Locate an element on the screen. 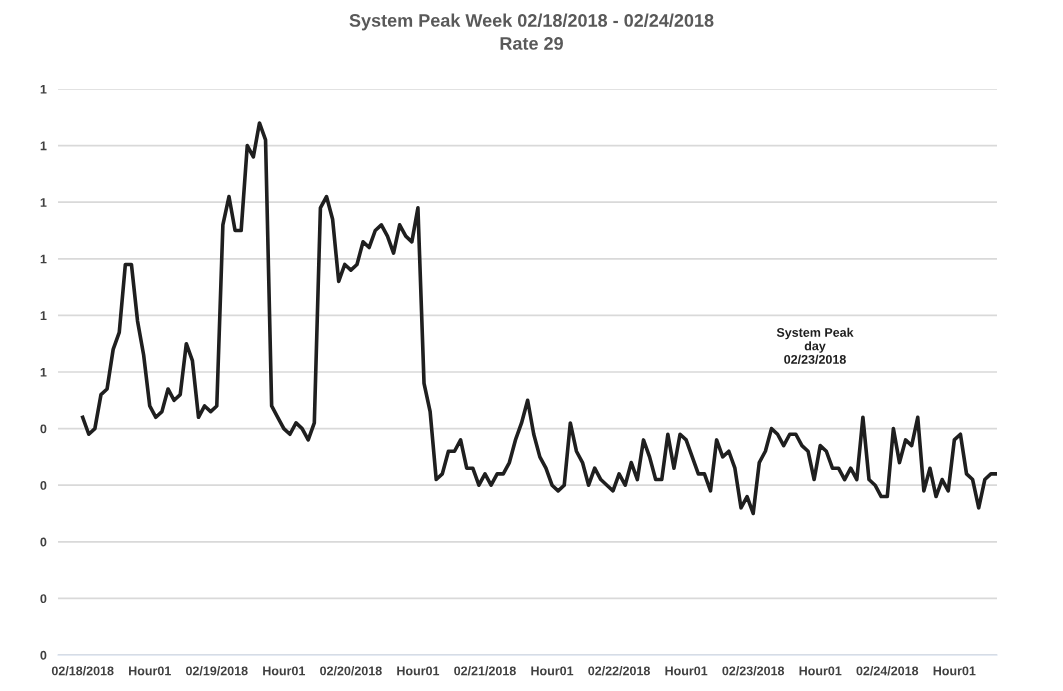 This screenshot has width=1063, height=691. chart-subtitle: Rate 29 is located at coordinates (531, 43).